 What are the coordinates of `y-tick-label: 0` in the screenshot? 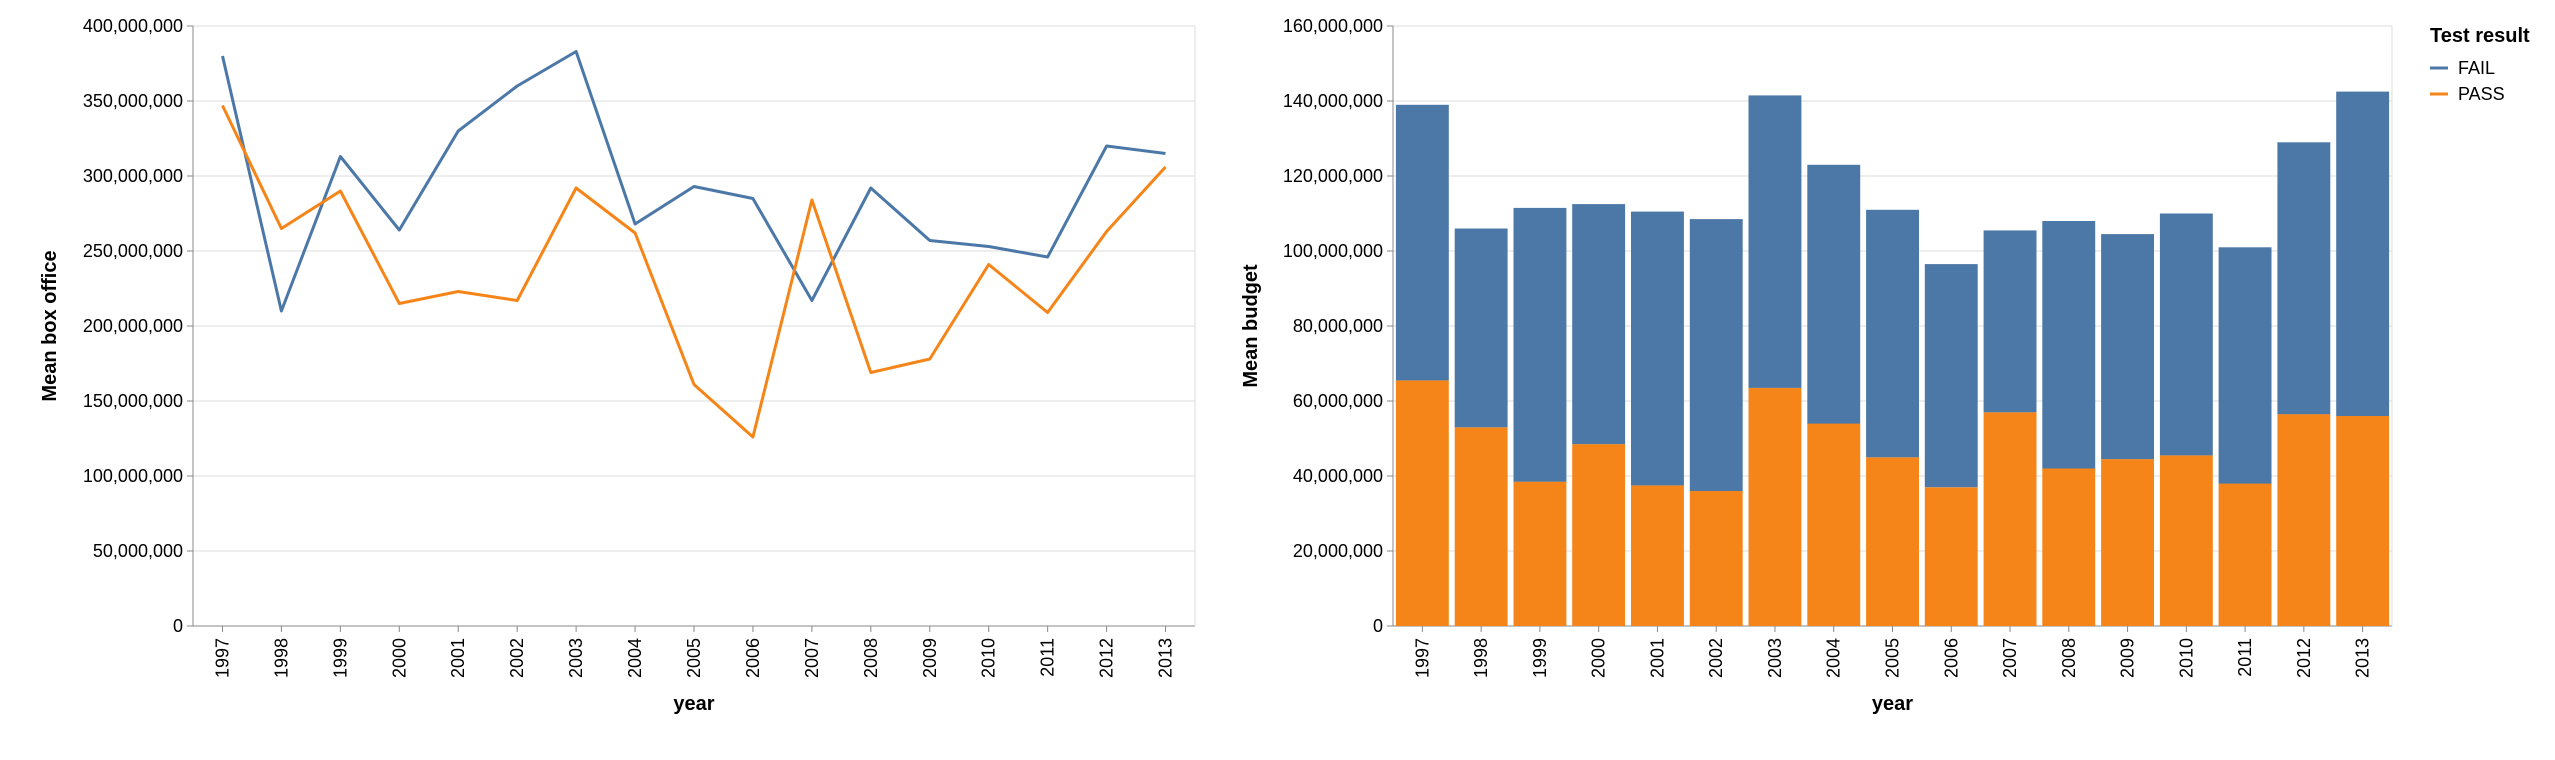 It's located at (1378, 626).